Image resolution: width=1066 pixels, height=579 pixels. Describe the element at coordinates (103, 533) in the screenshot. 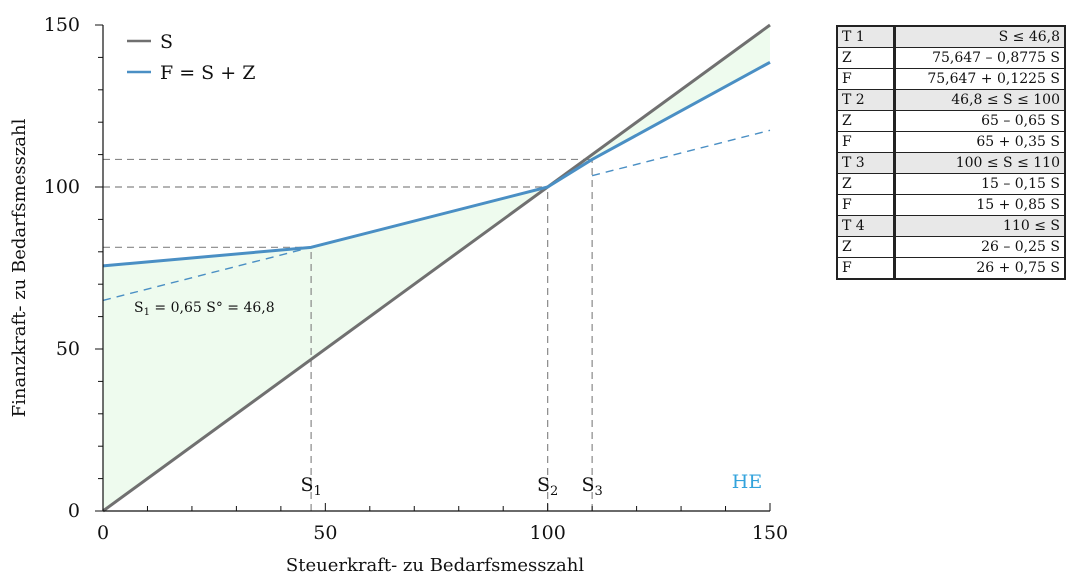

I see `x-tick-label: 0` at that location.